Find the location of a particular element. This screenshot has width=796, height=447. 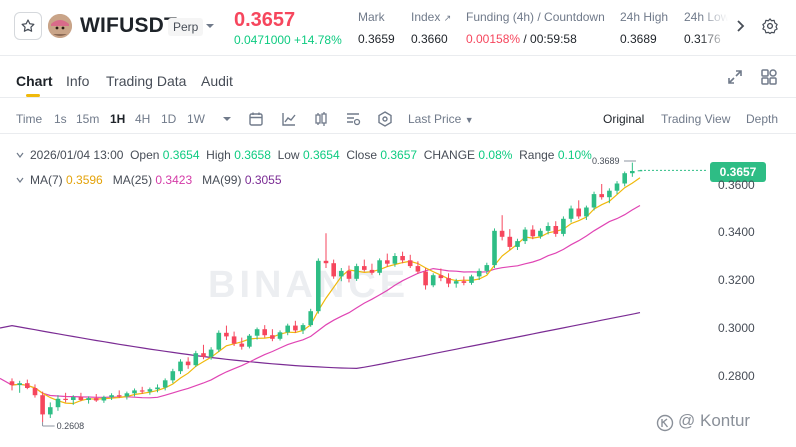

ohlc-high: 0.3658 is located at coordinates (252, 155).